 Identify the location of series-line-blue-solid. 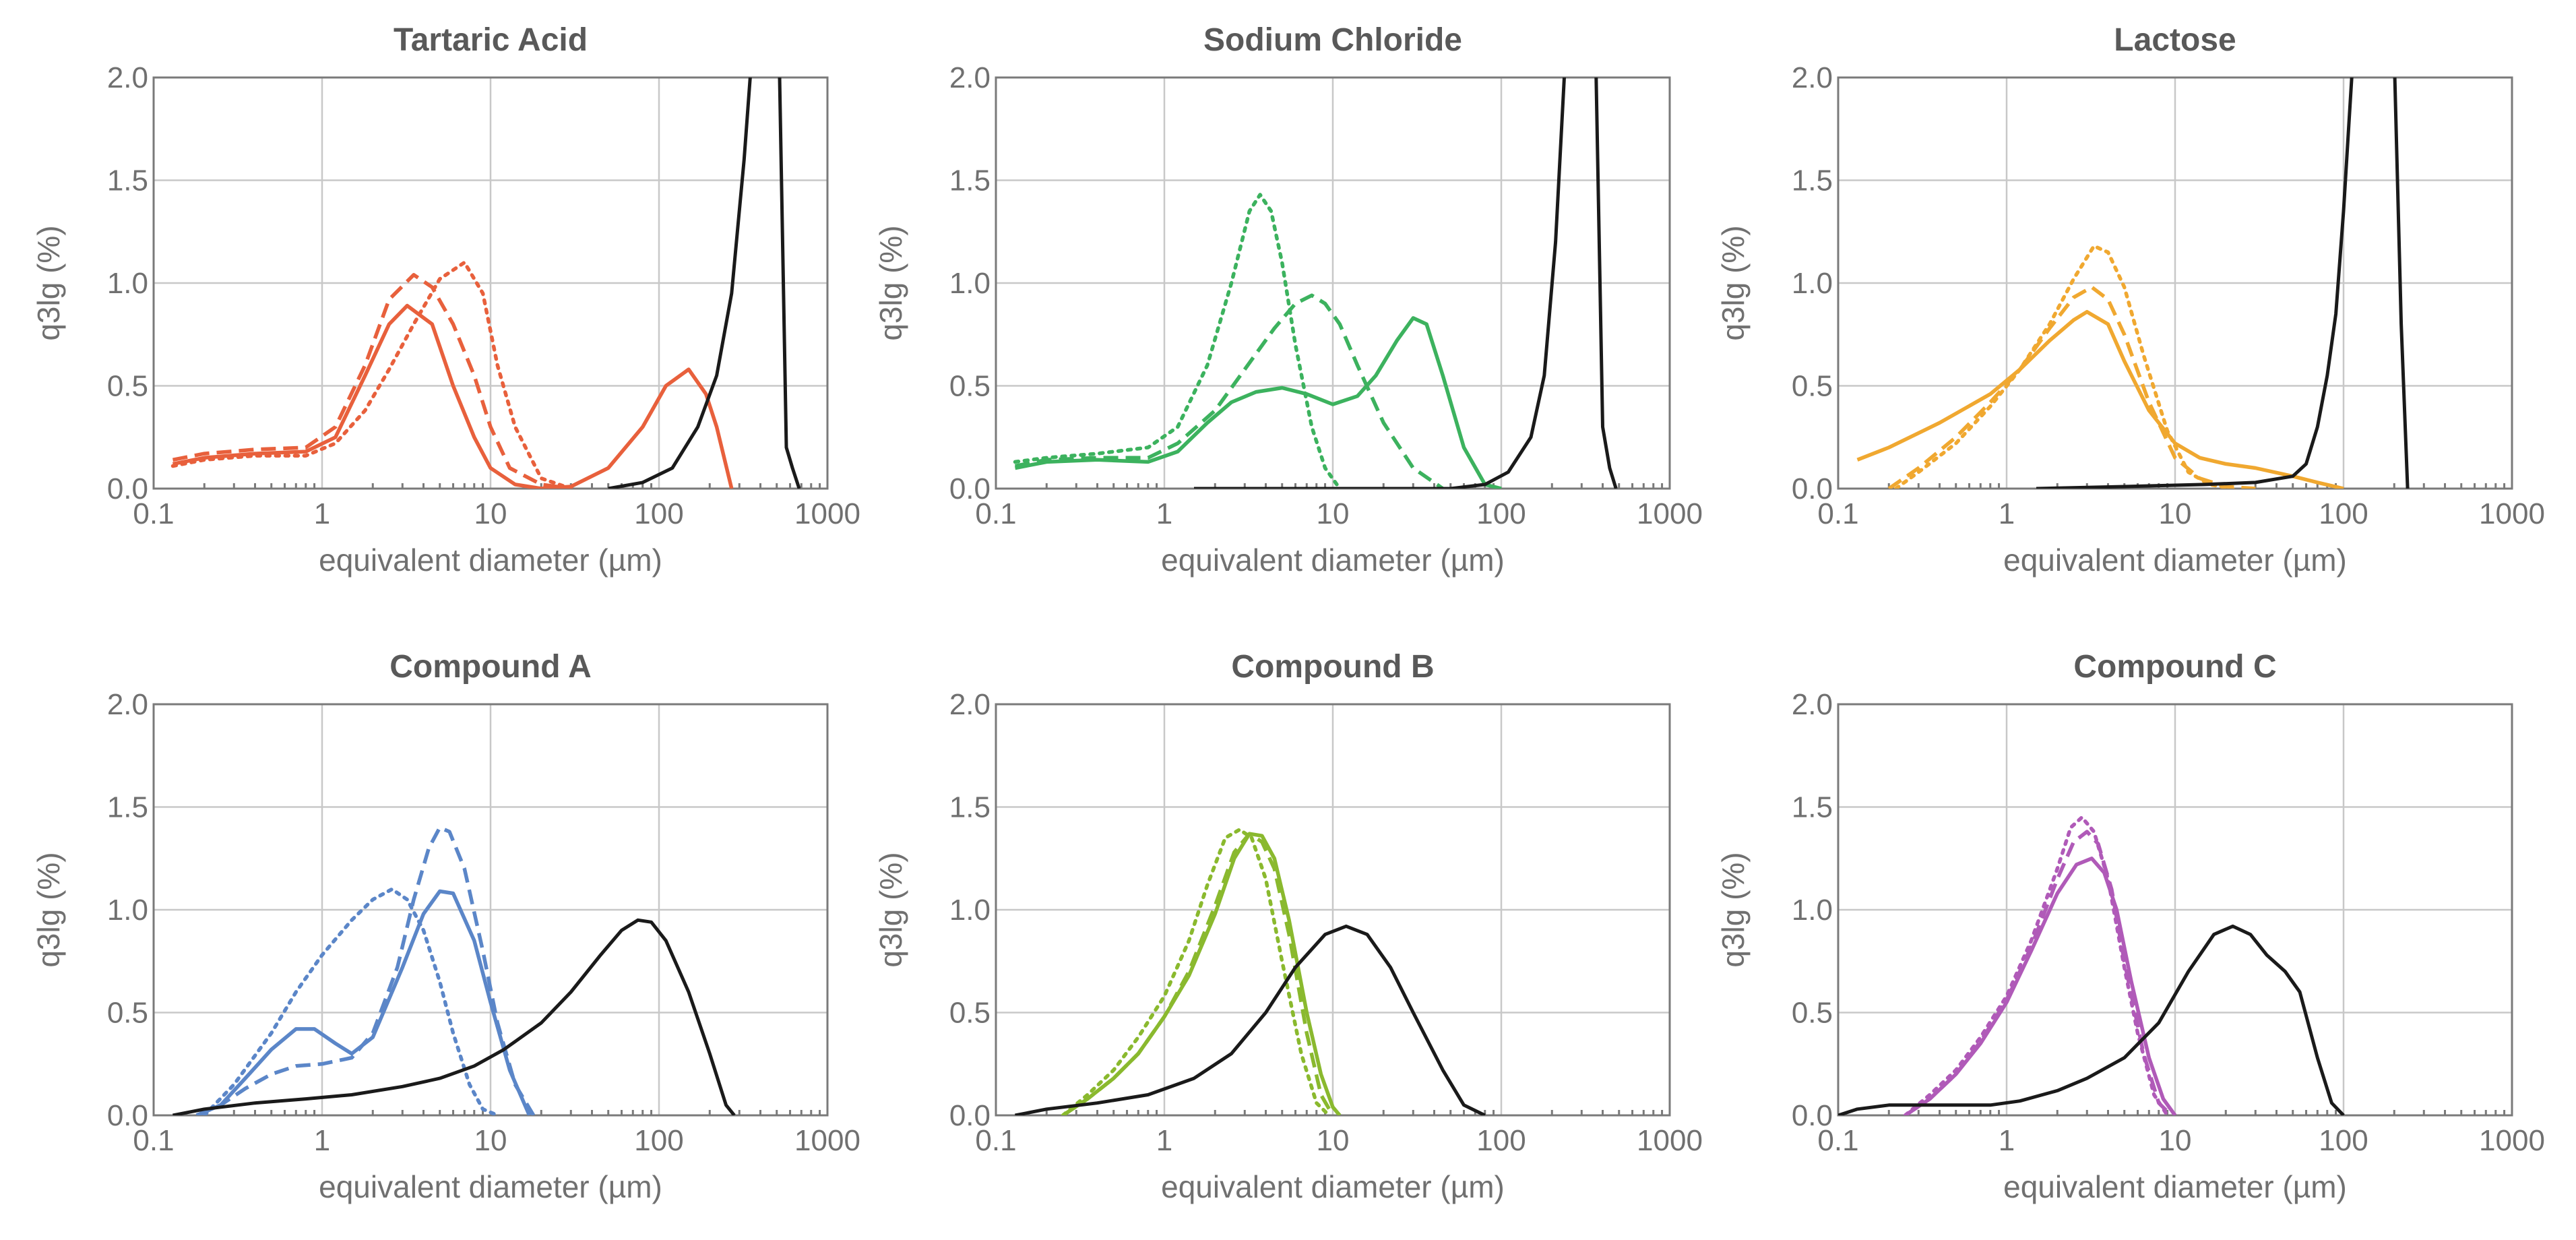
(363, 1002).